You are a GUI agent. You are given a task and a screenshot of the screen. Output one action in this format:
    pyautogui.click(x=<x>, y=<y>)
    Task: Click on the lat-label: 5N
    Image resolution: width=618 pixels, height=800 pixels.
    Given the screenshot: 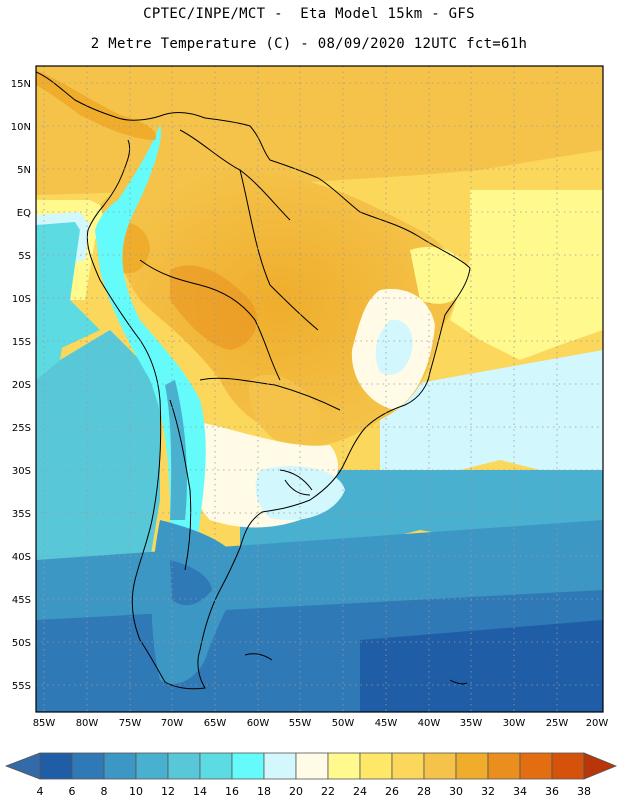 What is the action you would take?
    pyautogui.click(x=24, y=170)
    